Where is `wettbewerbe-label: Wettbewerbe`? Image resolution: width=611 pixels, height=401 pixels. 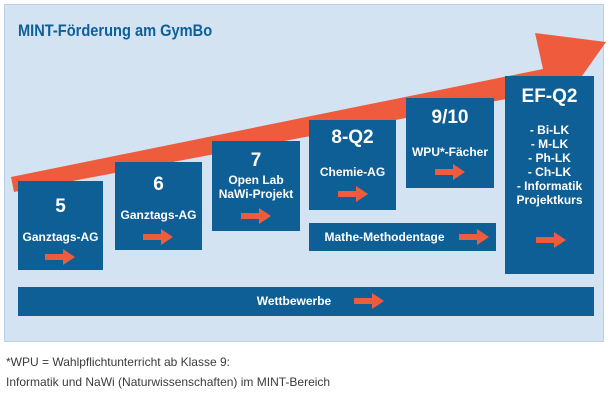 wettbewerbe-label: Wettbewerbe is located at coordinates (294, 301).